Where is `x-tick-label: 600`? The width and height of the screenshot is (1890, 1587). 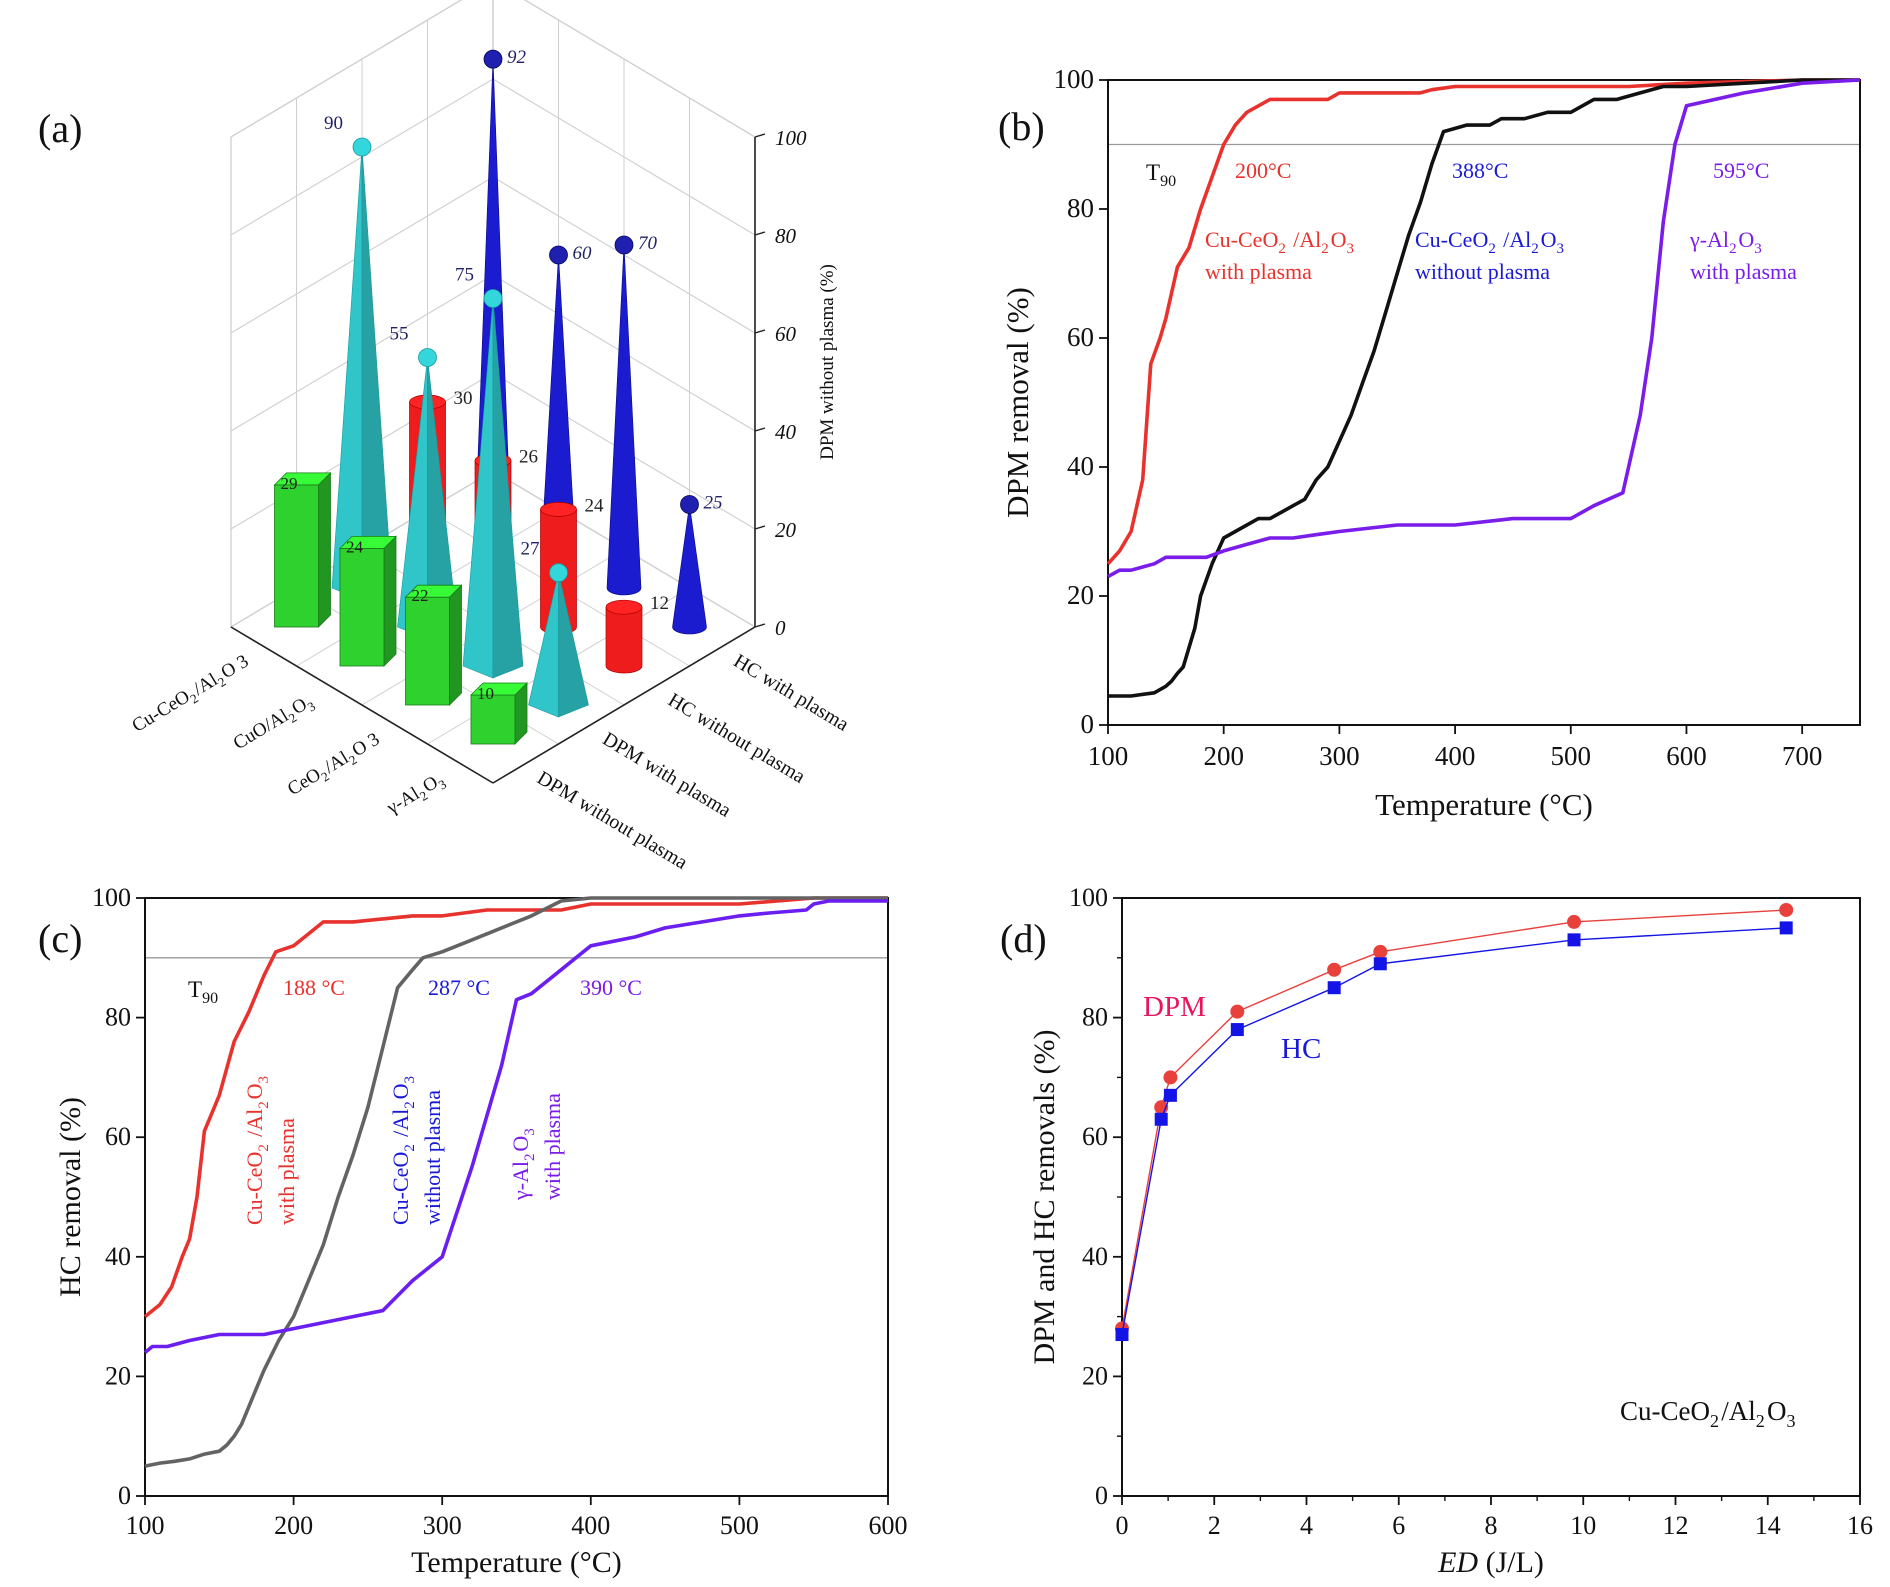 x-tick-label: 600 is located at coordinates (888, 1525).